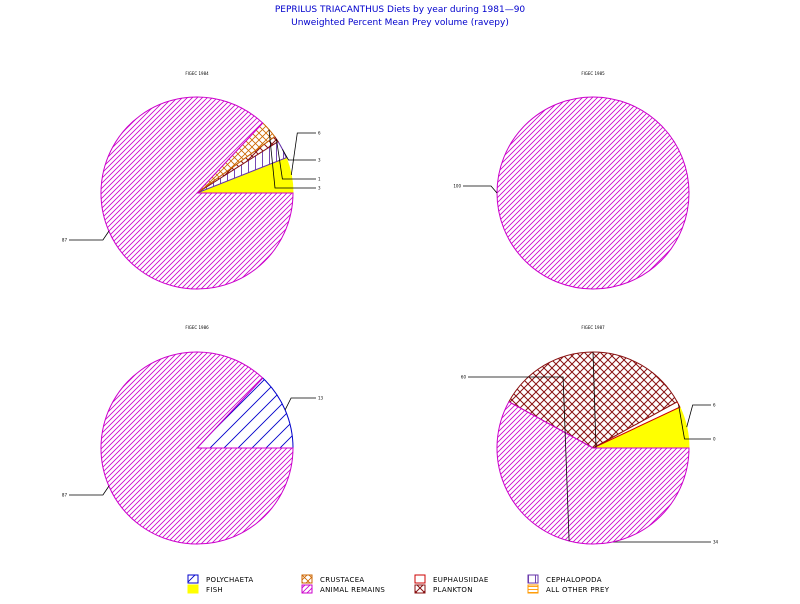 The height and width of the screenshot is (604, 800). I want to click on pie-1-leader-plankton, so click(296, 159).